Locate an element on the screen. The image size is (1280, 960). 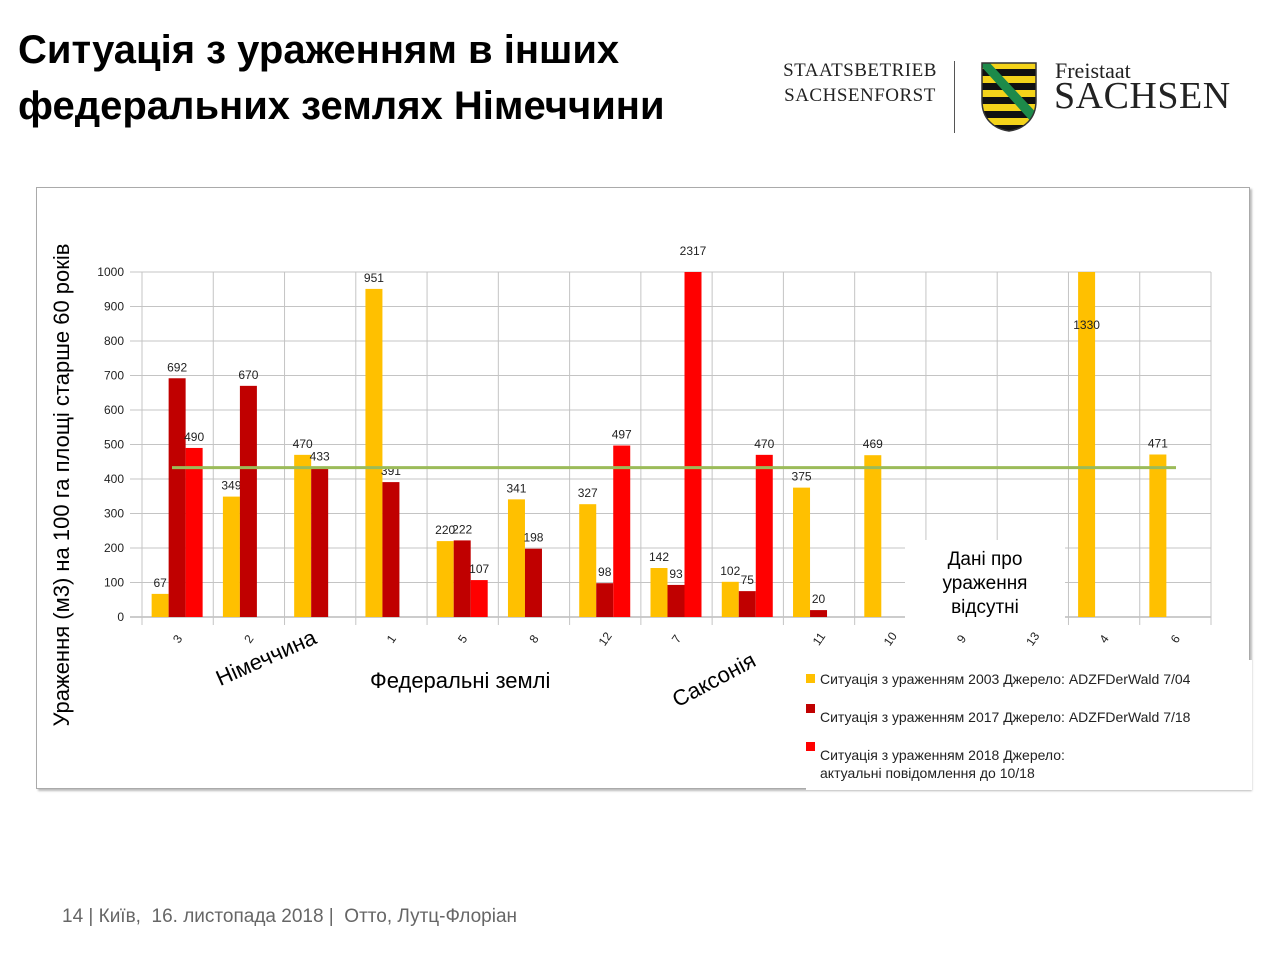
saxony-coat-of-arms-icon is located at coordinates (1009, 97).